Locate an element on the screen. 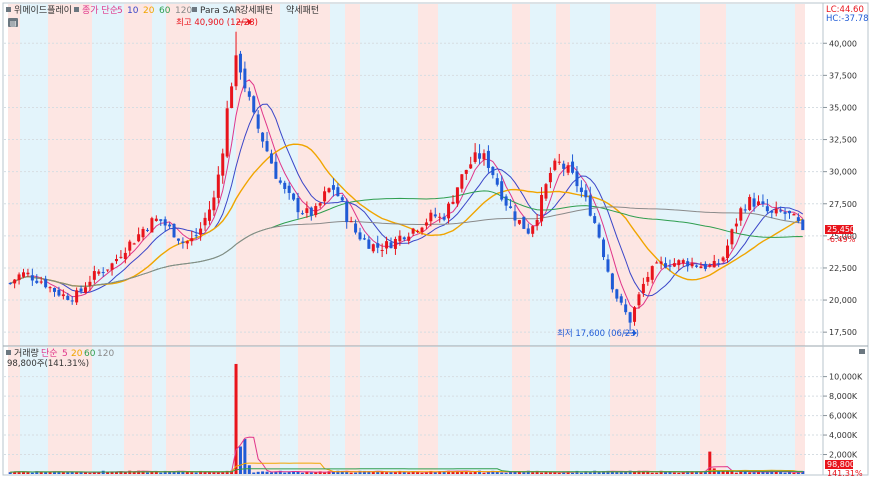 Image resolution: width=871 pixels, height=482 pixels. volume-legend: 거래량 단순 5 20 60 120 98,800주(141.31%) is located at coordinates (60, 358).